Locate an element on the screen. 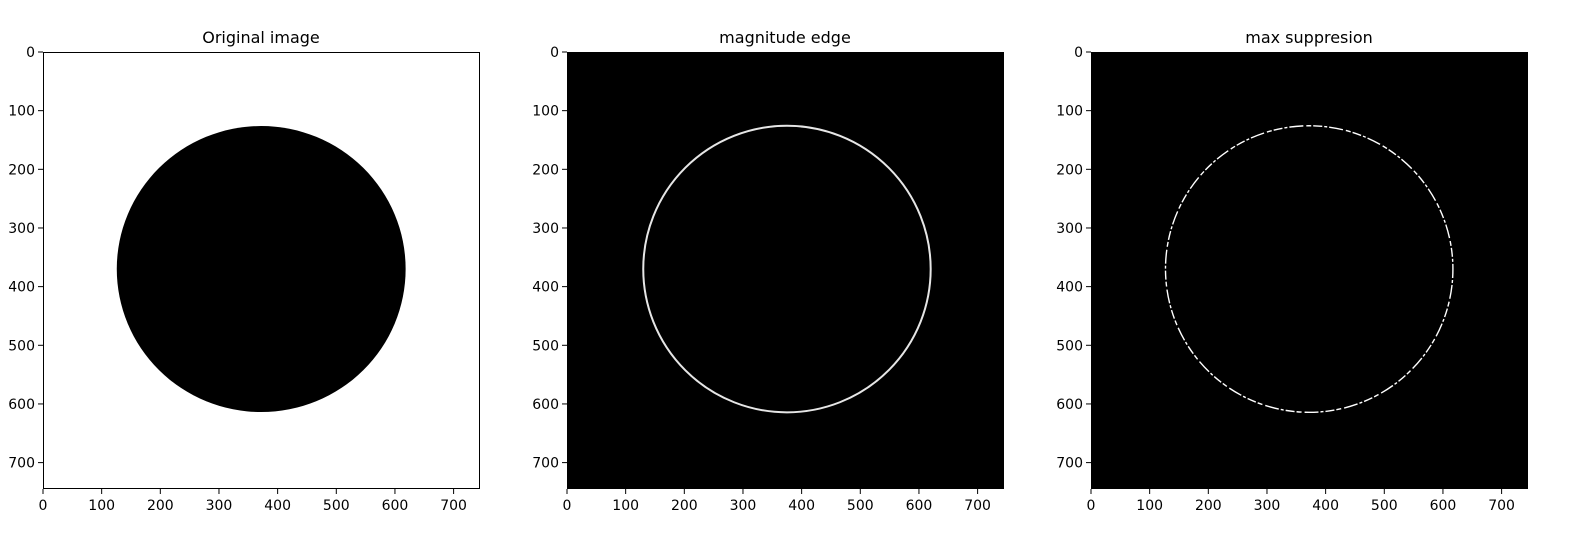 The height and width of the screenshot is (550, 1572). edge-dashed-ring is located at coordinates (1309, 269).